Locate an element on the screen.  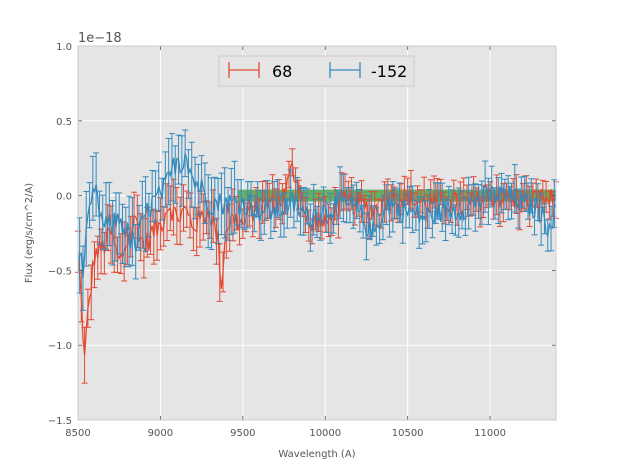
y-tick-label-0: −1.5 is located at coordinates (60, 421).